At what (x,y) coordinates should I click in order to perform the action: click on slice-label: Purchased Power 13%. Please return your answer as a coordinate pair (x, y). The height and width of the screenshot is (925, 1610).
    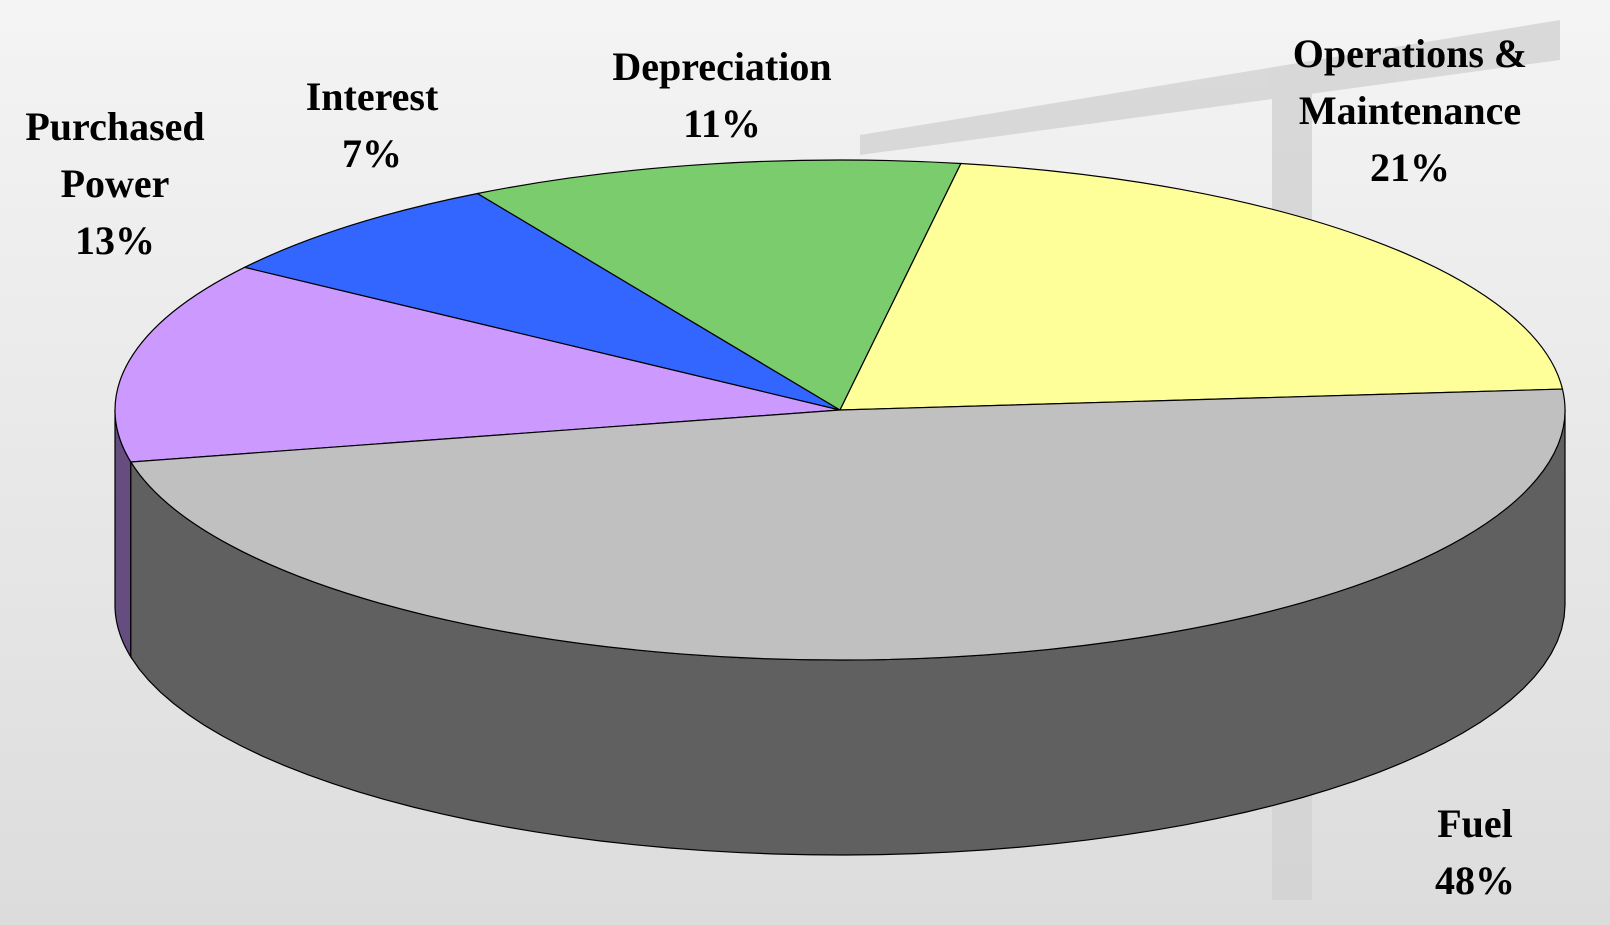
    Looking at the image, I should click on (115, 183).